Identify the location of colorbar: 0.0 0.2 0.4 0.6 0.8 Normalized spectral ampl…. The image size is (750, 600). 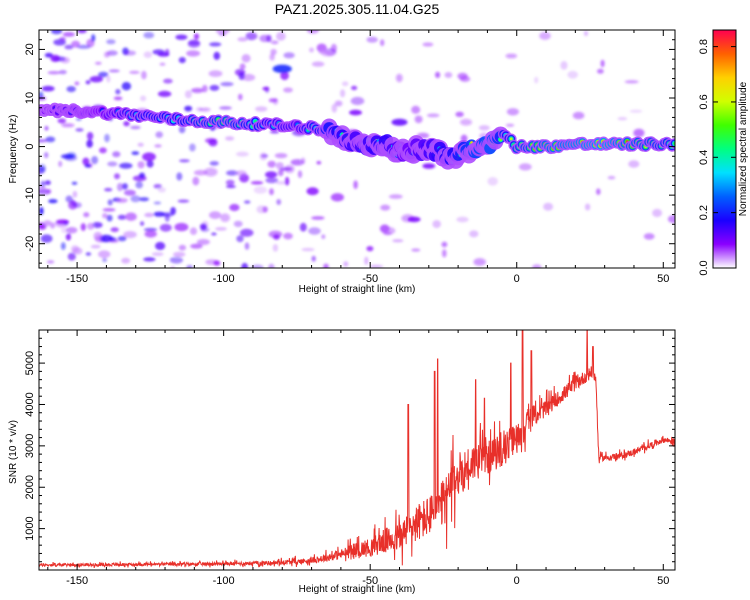
(723, 152).